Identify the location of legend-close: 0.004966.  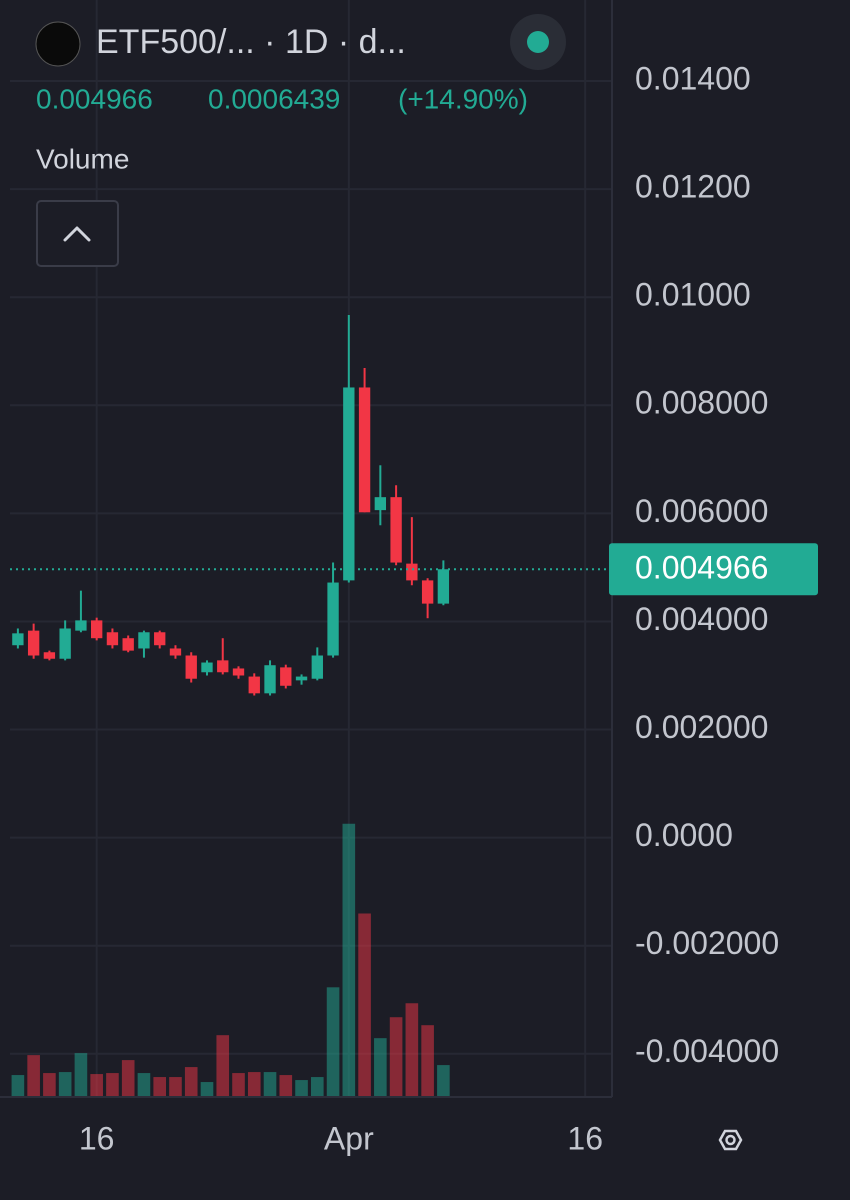
(94, 98).